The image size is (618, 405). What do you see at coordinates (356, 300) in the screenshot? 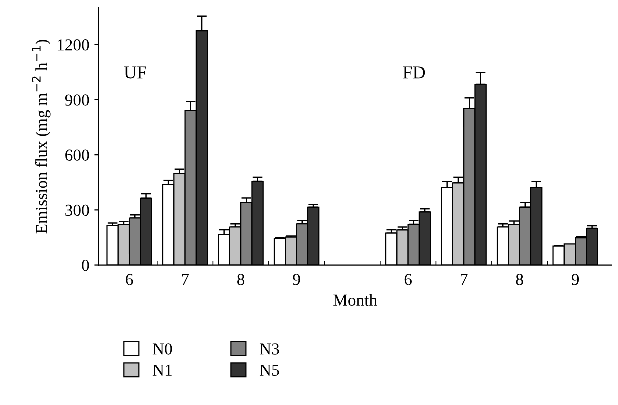
I see `x-axis-title: Month` at bounding box center [356, 300].